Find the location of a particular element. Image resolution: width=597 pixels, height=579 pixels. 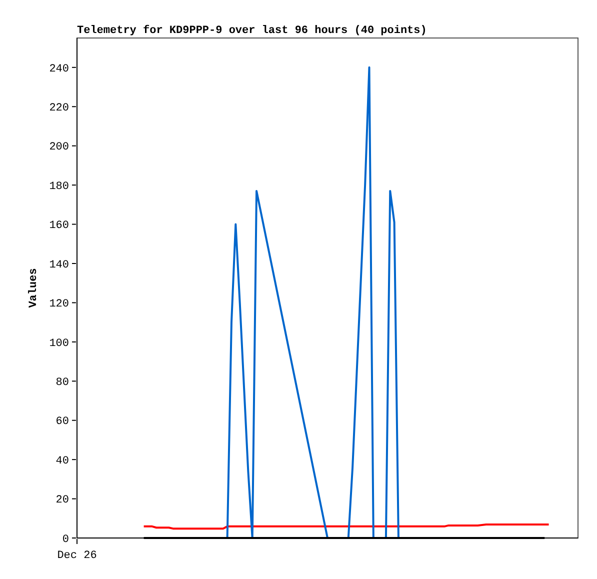

y-tick-label: 140 is located at coordinates (59, 265).